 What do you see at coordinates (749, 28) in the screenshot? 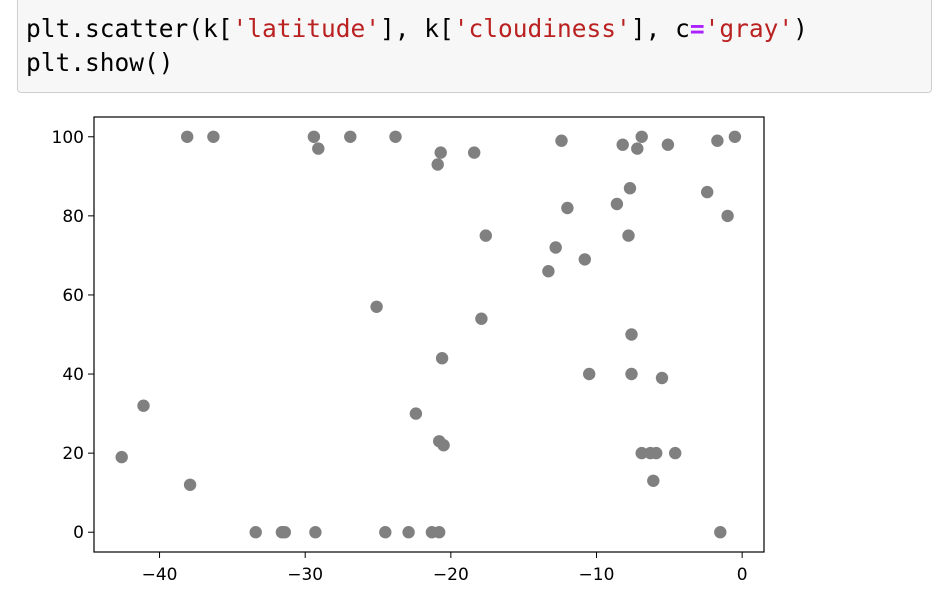
I see `code-string-gray: 'gray'` at bounding box center [749, 28].